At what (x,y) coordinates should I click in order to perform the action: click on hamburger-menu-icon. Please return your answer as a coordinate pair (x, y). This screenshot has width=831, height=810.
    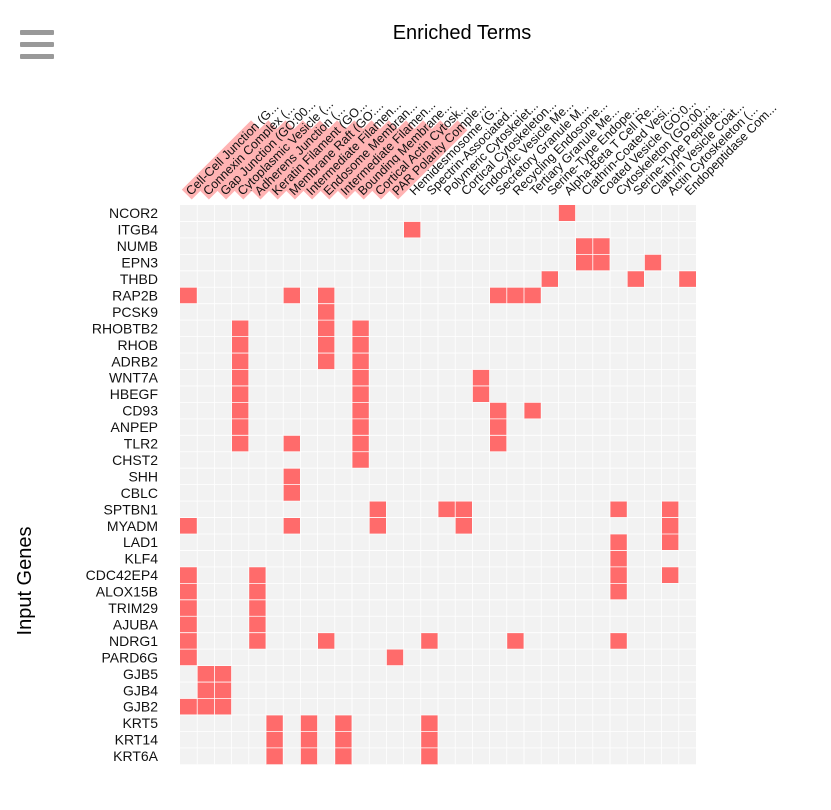
    Looking at the image, I should click on (37, 46).